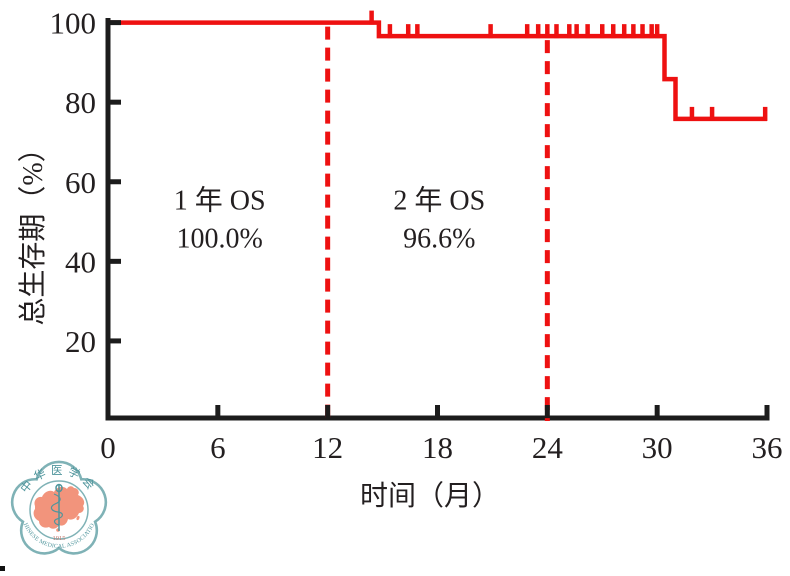 The image size is (790, 576). What do you see at coordinates (220, 200) in the screenshot?
I see `annotation-os-1-year-line-0: 1 年 OS` at bounding box center [220, 200].